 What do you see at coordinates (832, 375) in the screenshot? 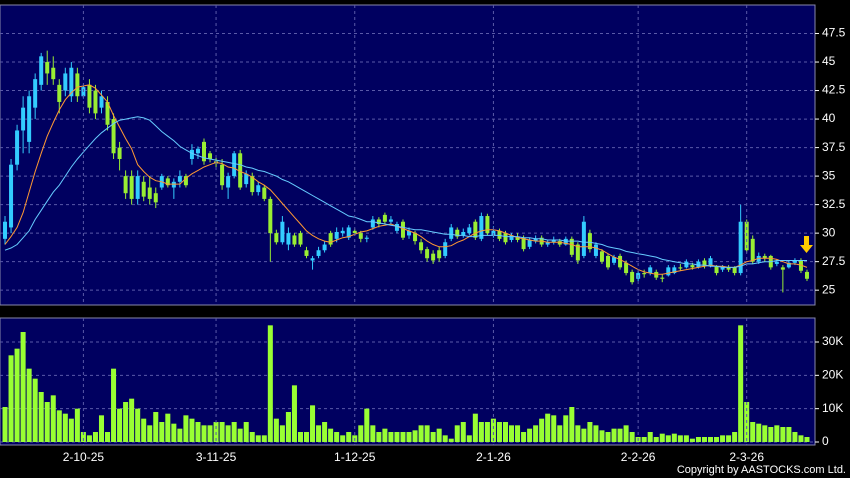
I see `y-tick-label: 20K` at bounding box center [832, 375].